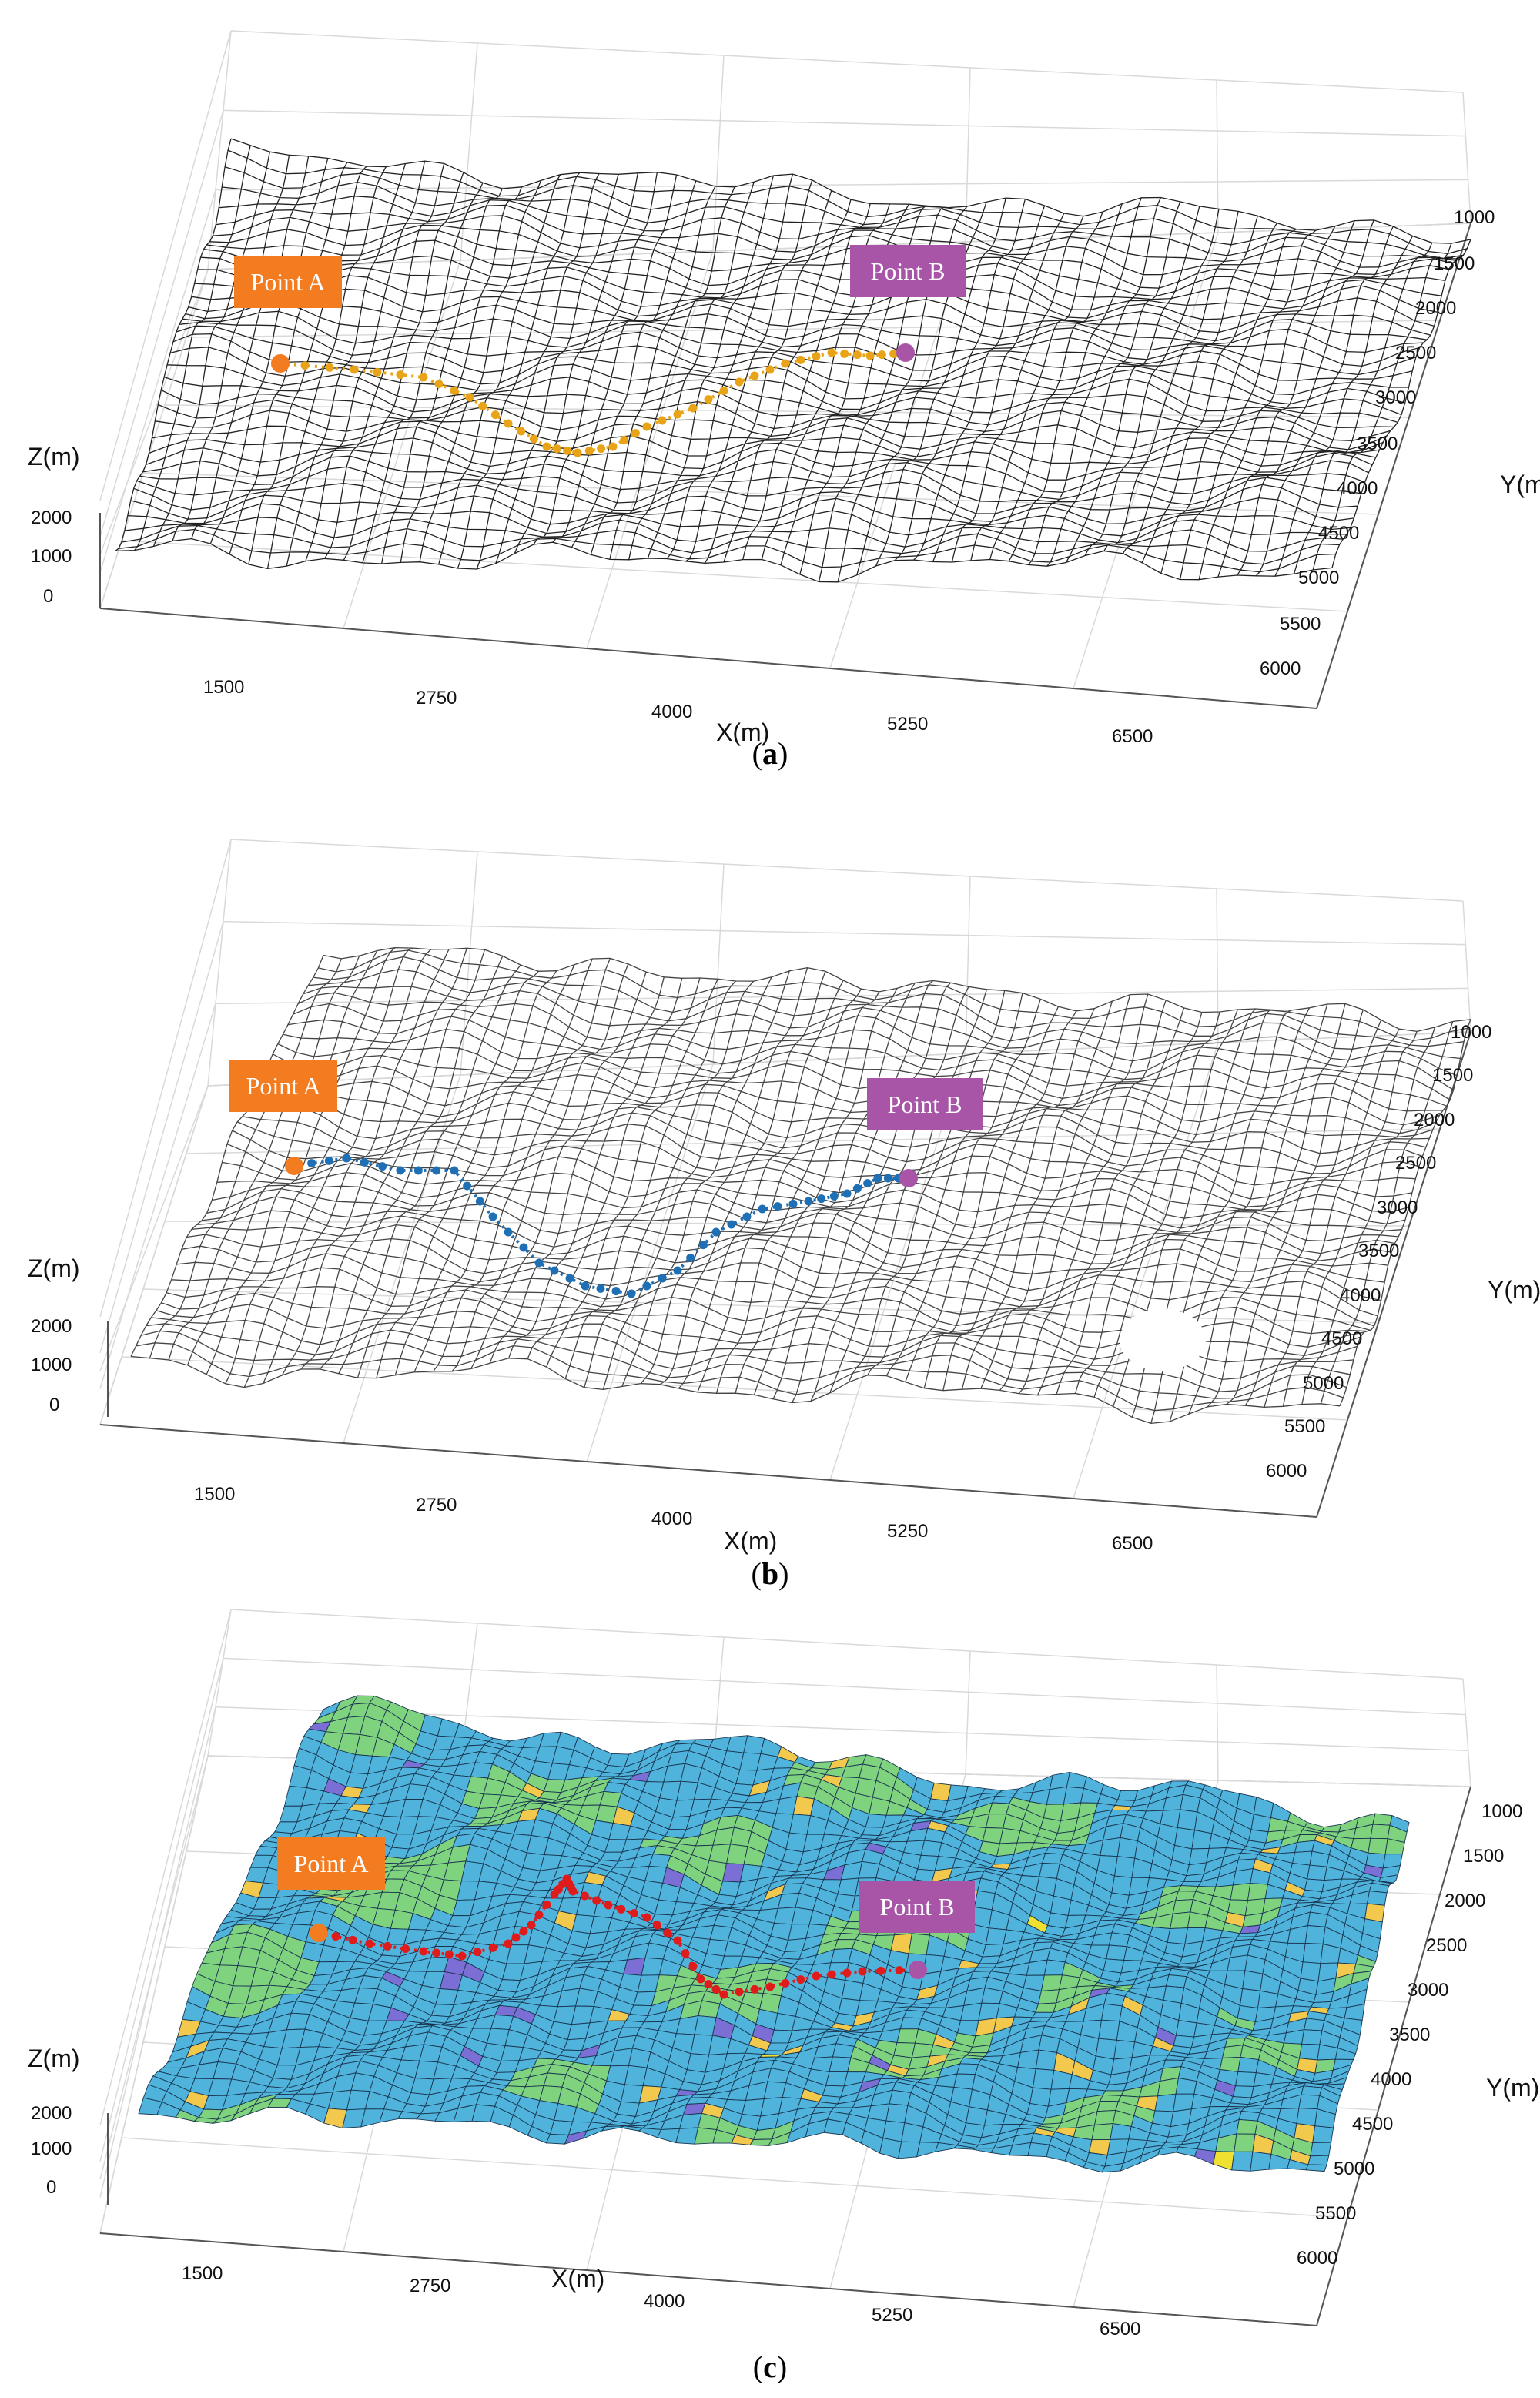  I want to click on point-b-marker, so click(908, 1178).